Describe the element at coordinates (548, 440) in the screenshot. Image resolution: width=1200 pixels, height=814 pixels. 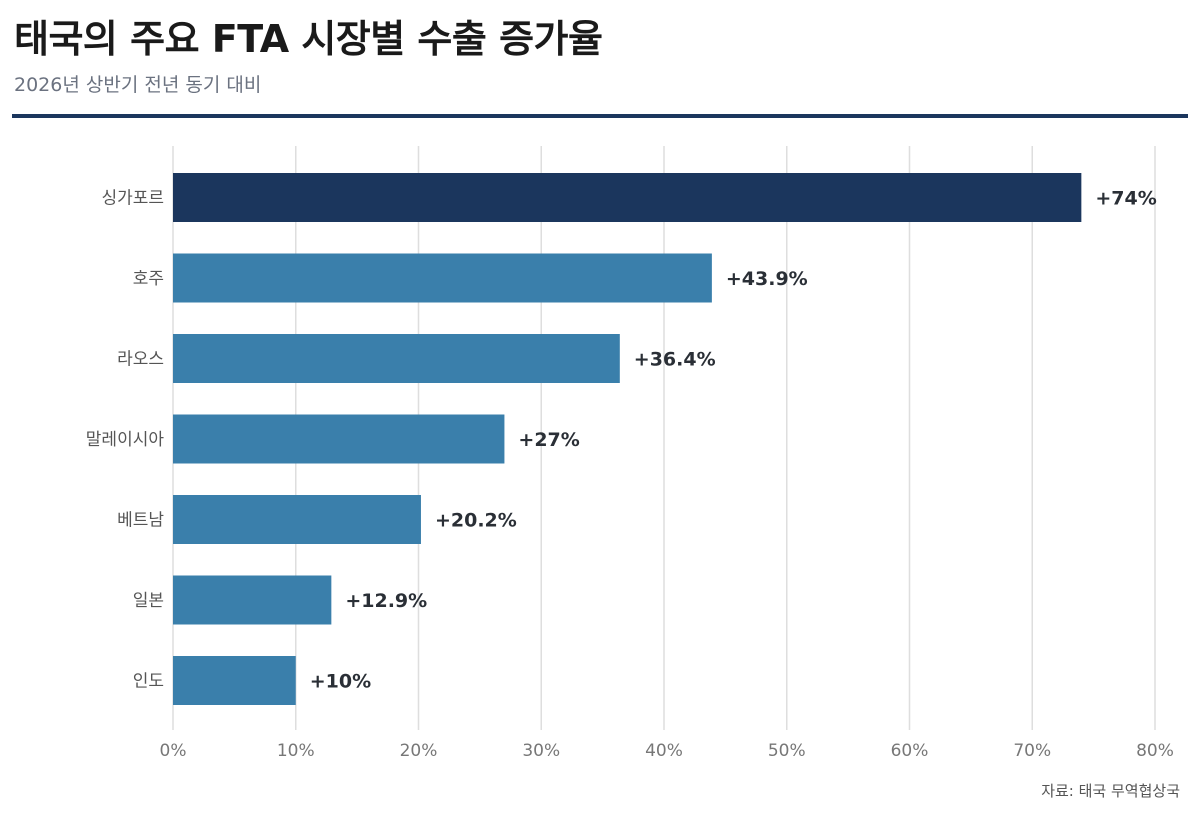
I see `value-label: +27%` at that location.